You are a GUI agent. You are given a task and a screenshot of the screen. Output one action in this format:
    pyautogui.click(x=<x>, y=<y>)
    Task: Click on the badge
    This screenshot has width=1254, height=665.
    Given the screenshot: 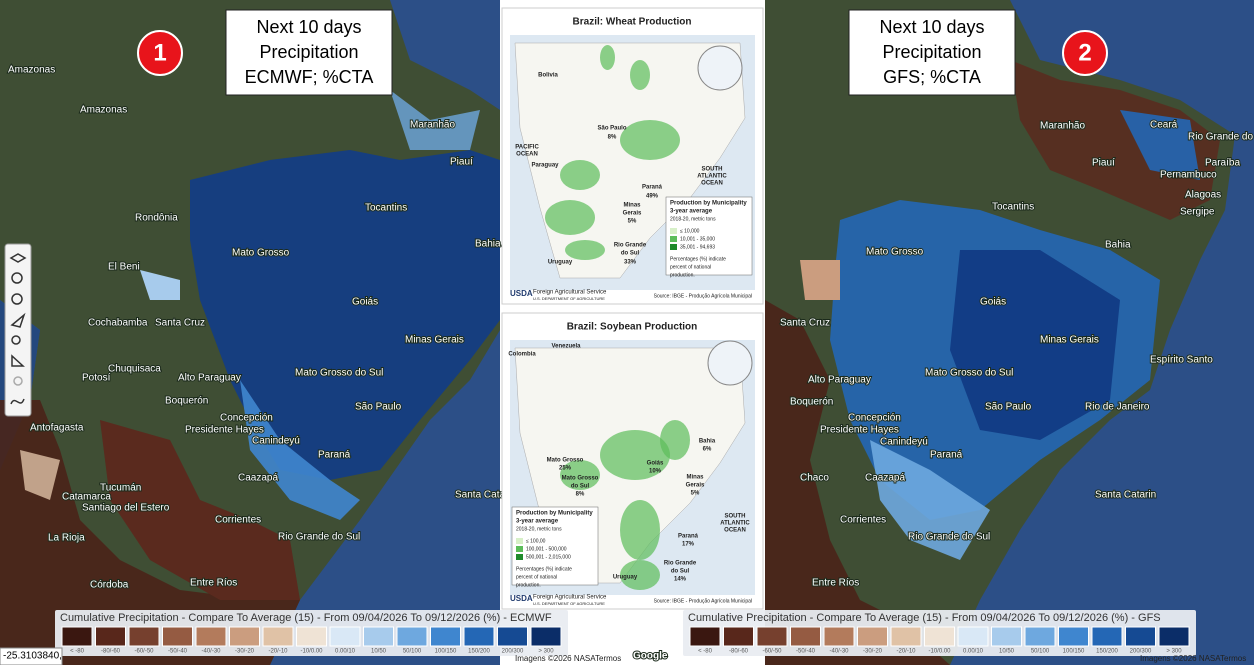 What is the action you would take?
    pyautogui.click(x=1085, y=53)
    